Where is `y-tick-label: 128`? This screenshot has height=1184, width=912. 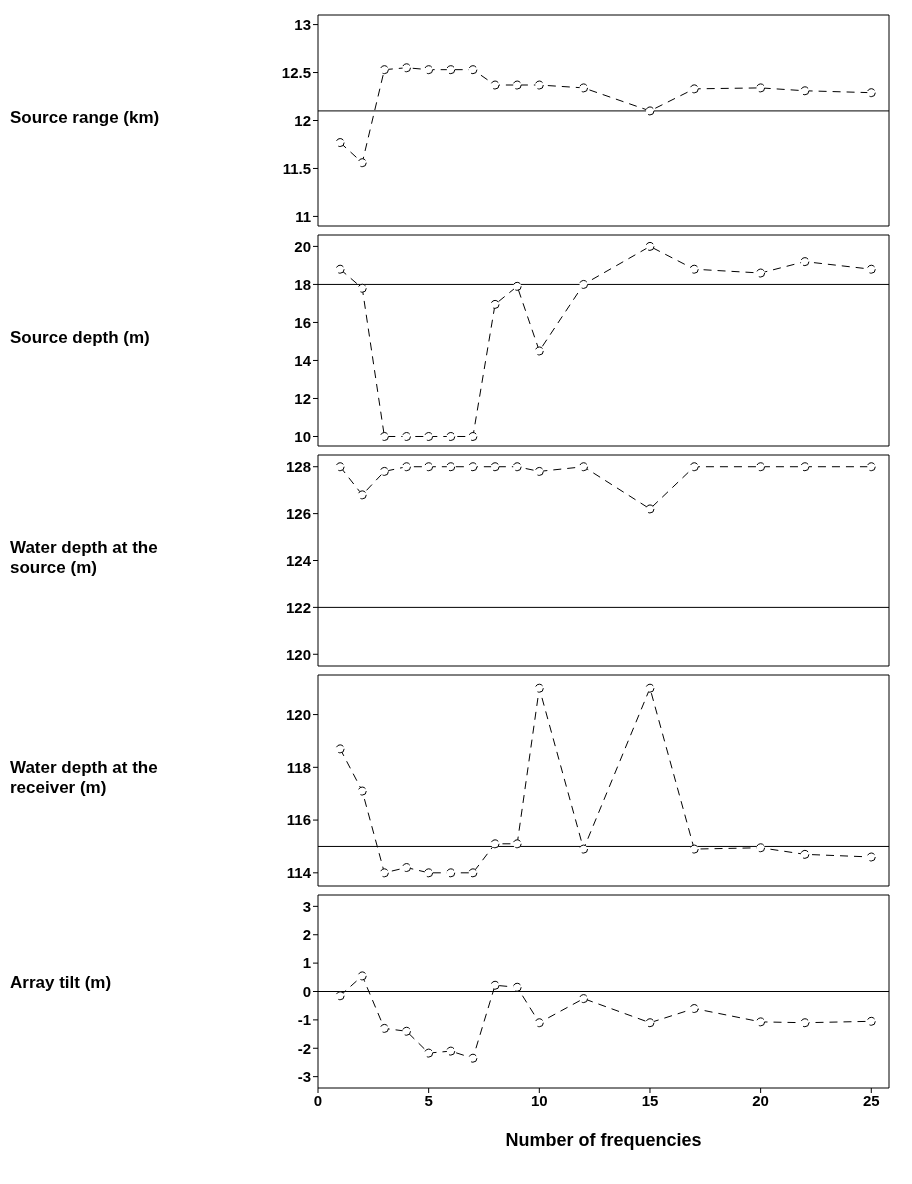
y-tick-label: 128 is located at coordinates (298, 467).